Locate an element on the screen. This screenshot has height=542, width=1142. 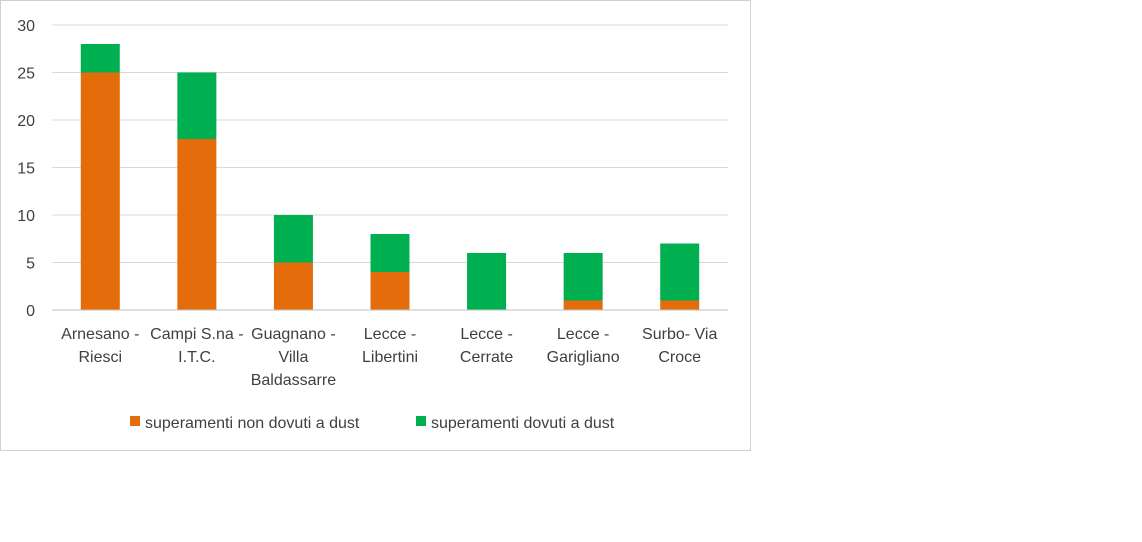
x-category-label-line: Libertini is located at coordinates (390, 357).